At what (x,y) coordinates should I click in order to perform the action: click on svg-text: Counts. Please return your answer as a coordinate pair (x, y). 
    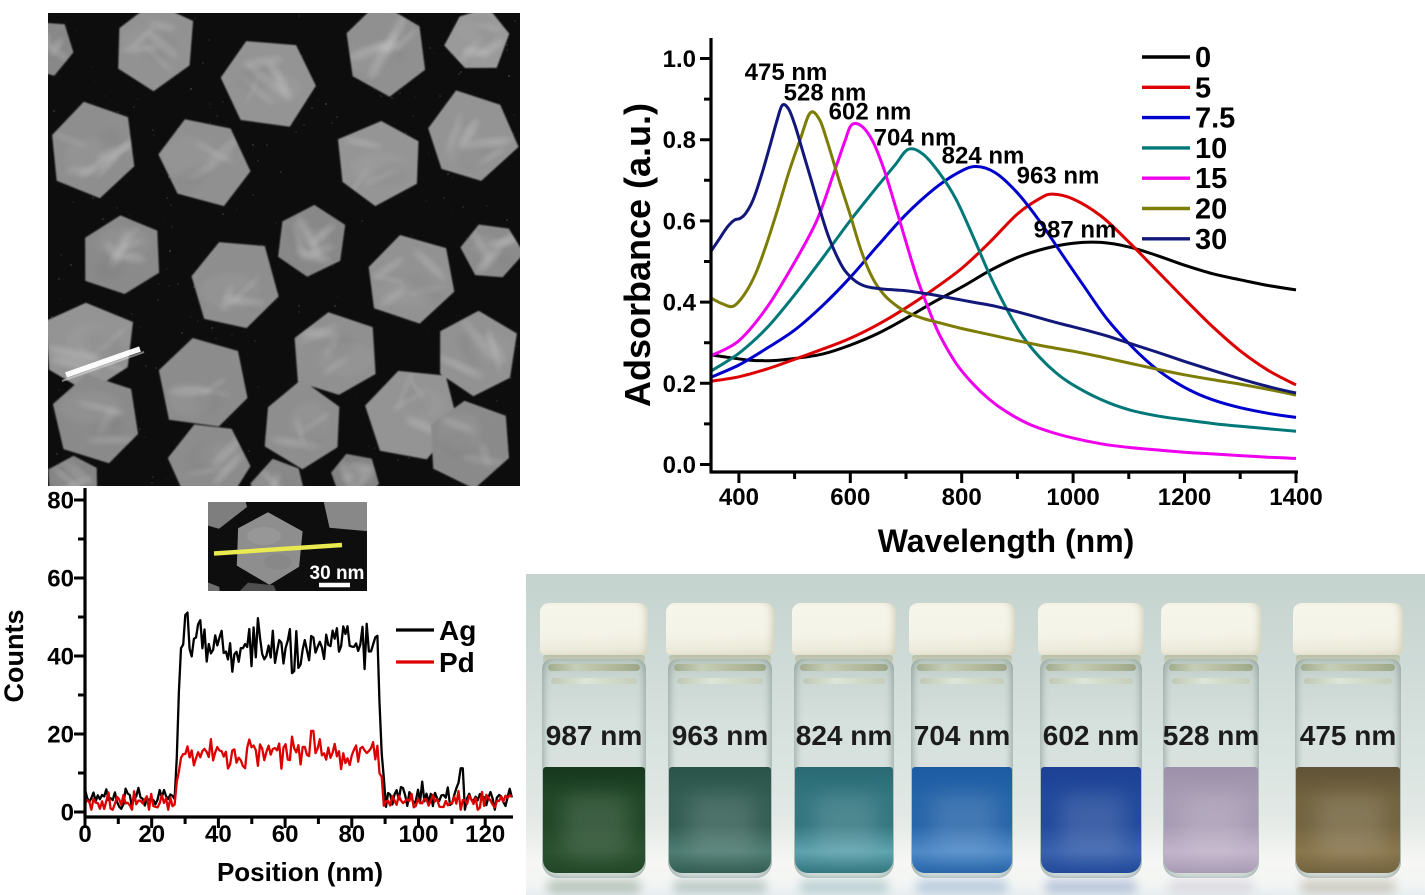
    Looking at the image, I should click on (14, 656).